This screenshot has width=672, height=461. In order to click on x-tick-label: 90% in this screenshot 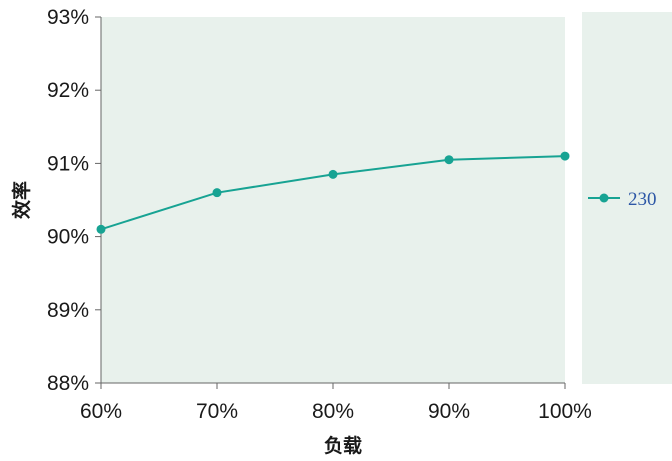, I will do `click(449, 411)`.